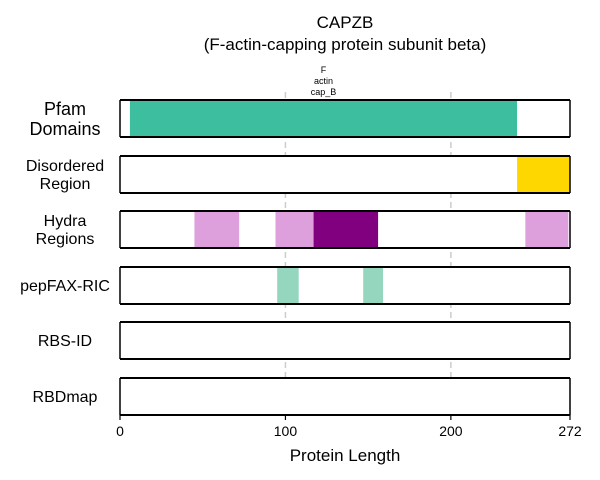 This screenshot has width=600, height=480. I want to click on track-row: pepFAX-RIC, so click(295, 285).